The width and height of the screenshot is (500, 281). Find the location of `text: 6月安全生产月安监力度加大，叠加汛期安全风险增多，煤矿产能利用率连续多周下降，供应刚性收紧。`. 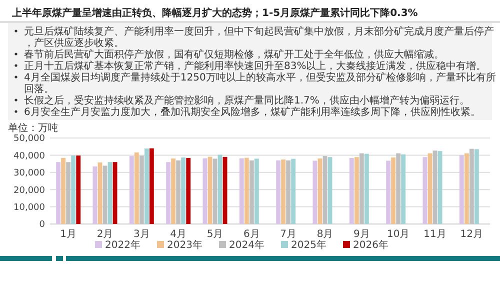

text: 6月安全生产月安监力度加大，叠加汛期安全风险增多，煤矿产能利用率连续多周下降，供应刚性收紧。 is located at coordinates (252, 112).